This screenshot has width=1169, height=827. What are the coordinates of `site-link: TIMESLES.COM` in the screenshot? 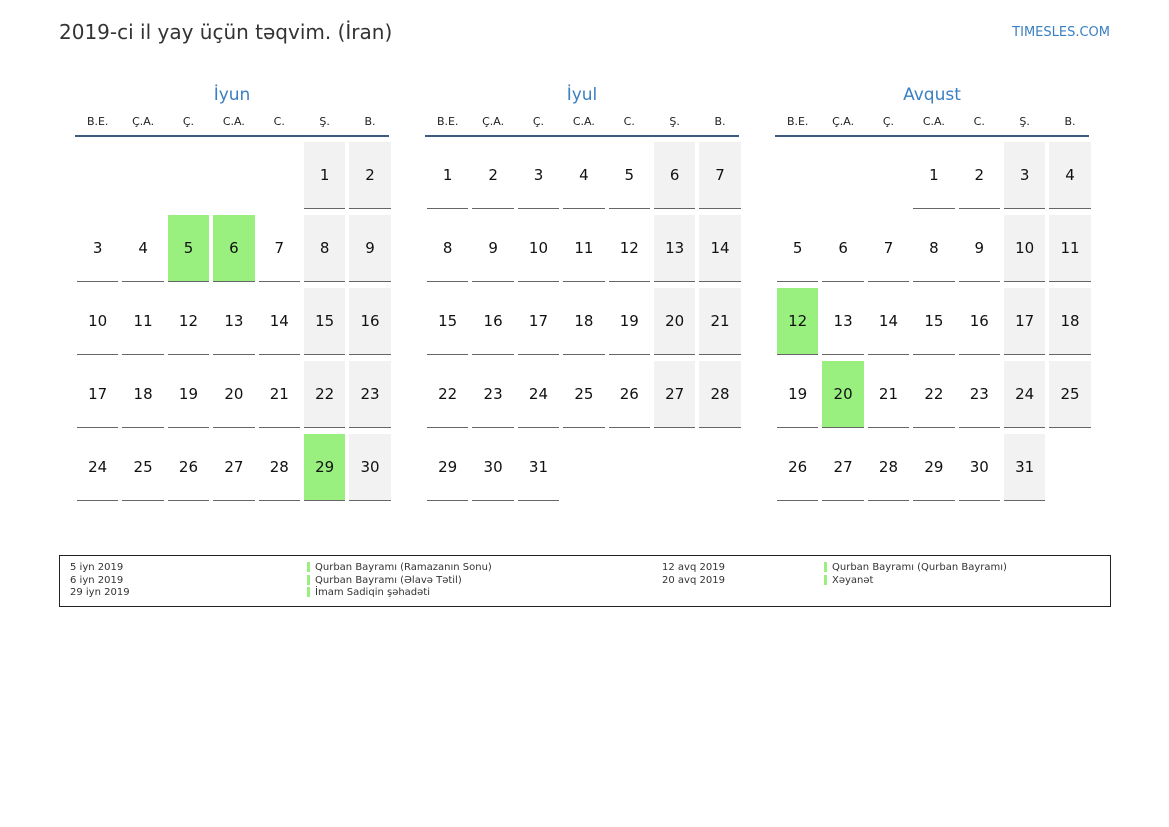 It's located at (1061, 32).